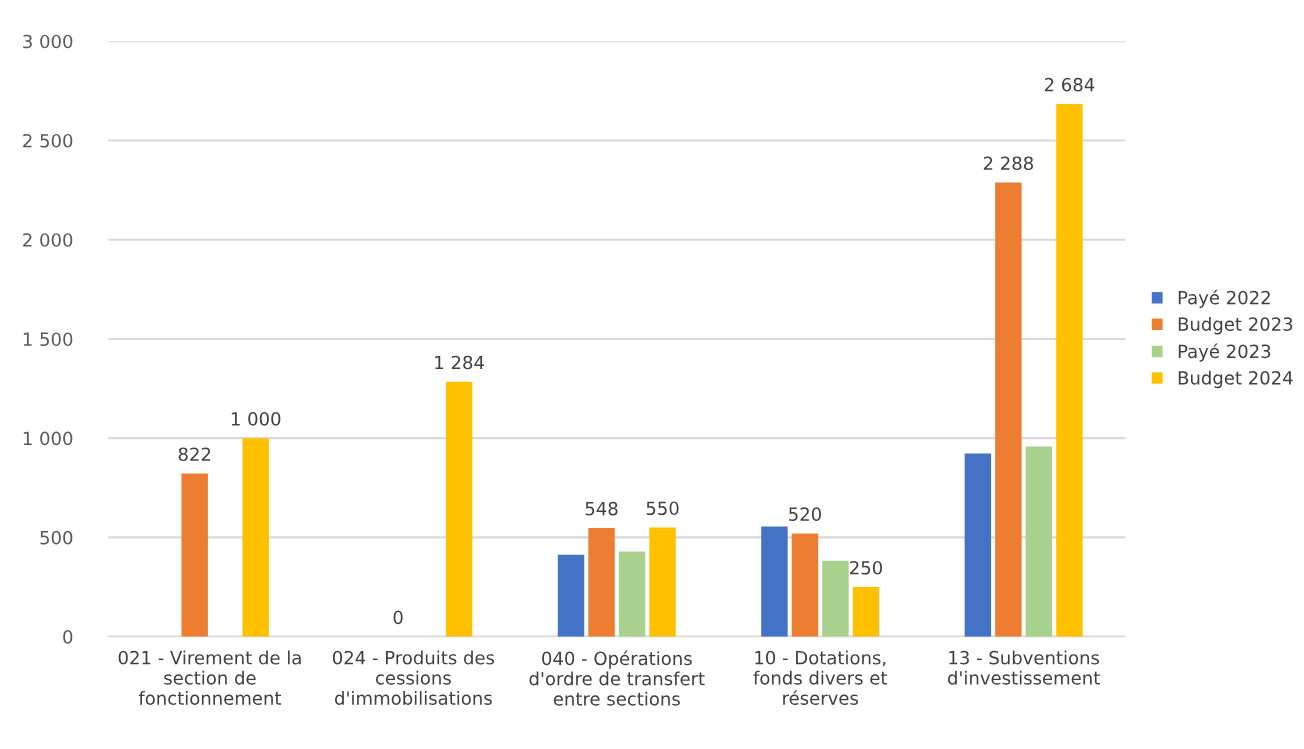 This screenshot has height=749, width=1304. What do you see at coordinates (48, 339) in the screenshot?
I see `y-tick-label: 1 500` at bounding box center [48, 339].